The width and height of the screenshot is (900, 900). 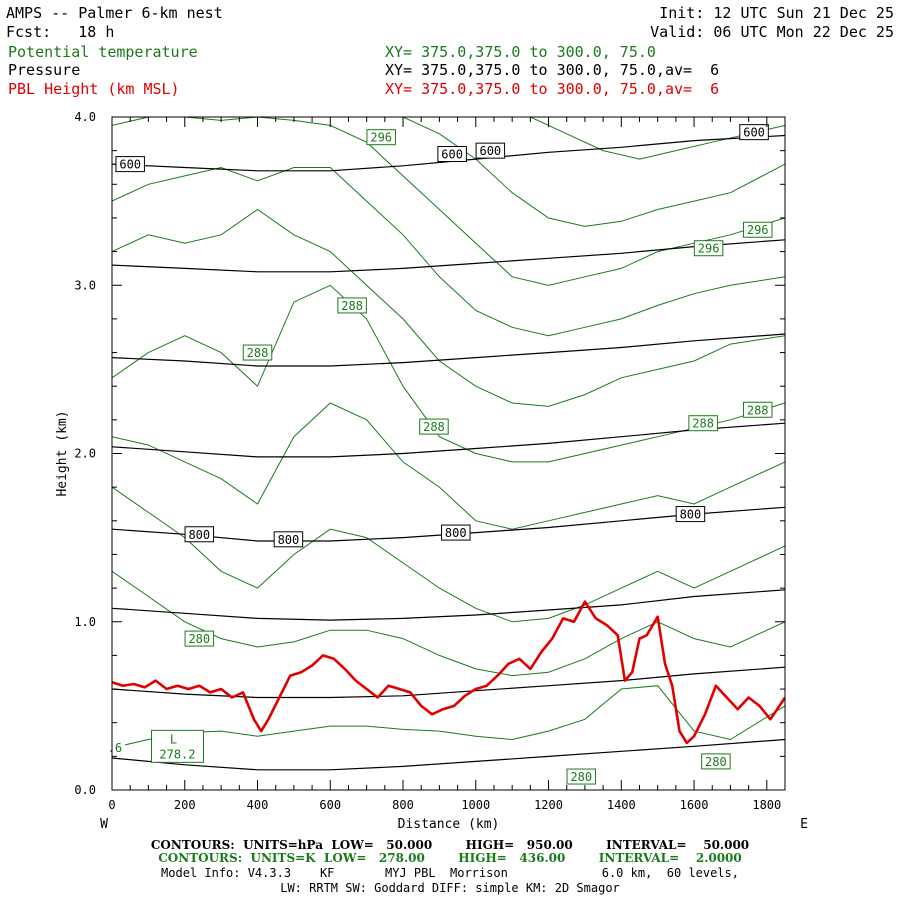 What do you see at coordinates (104, 824) in the screenshot?
I see `west-label: W` at bounding box center [104, 824].